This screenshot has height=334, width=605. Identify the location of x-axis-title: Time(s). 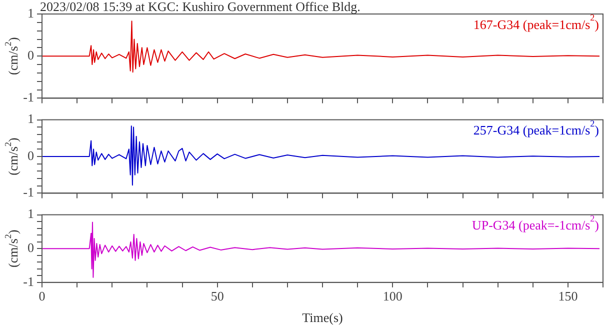
(322, 317).